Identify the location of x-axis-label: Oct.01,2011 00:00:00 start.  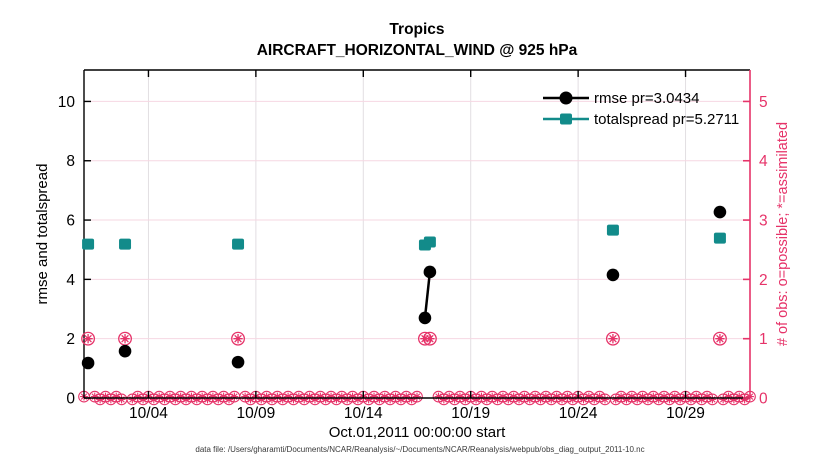
(417, 432).